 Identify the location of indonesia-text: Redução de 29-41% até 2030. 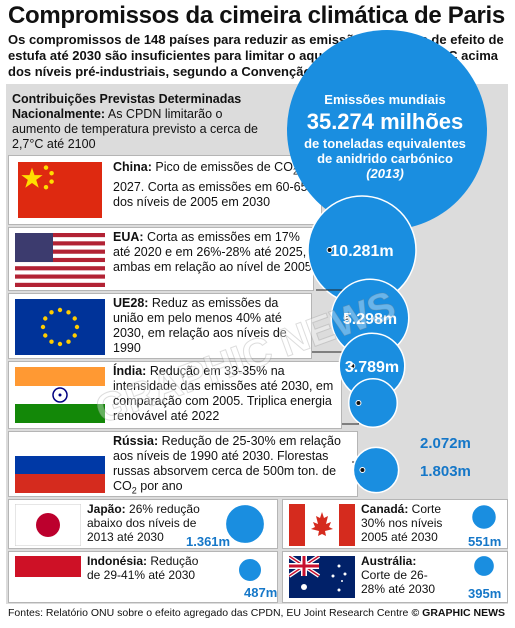
(143, 568).